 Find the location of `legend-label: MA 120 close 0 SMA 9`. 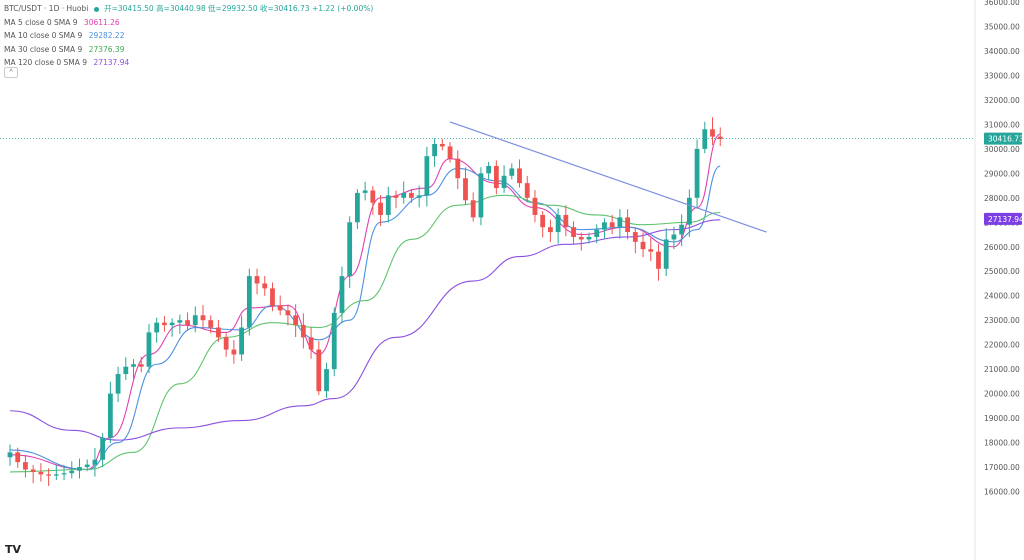

legend-label: MA 120 close 0 SMA 9 is located at coordinates (46, 62).